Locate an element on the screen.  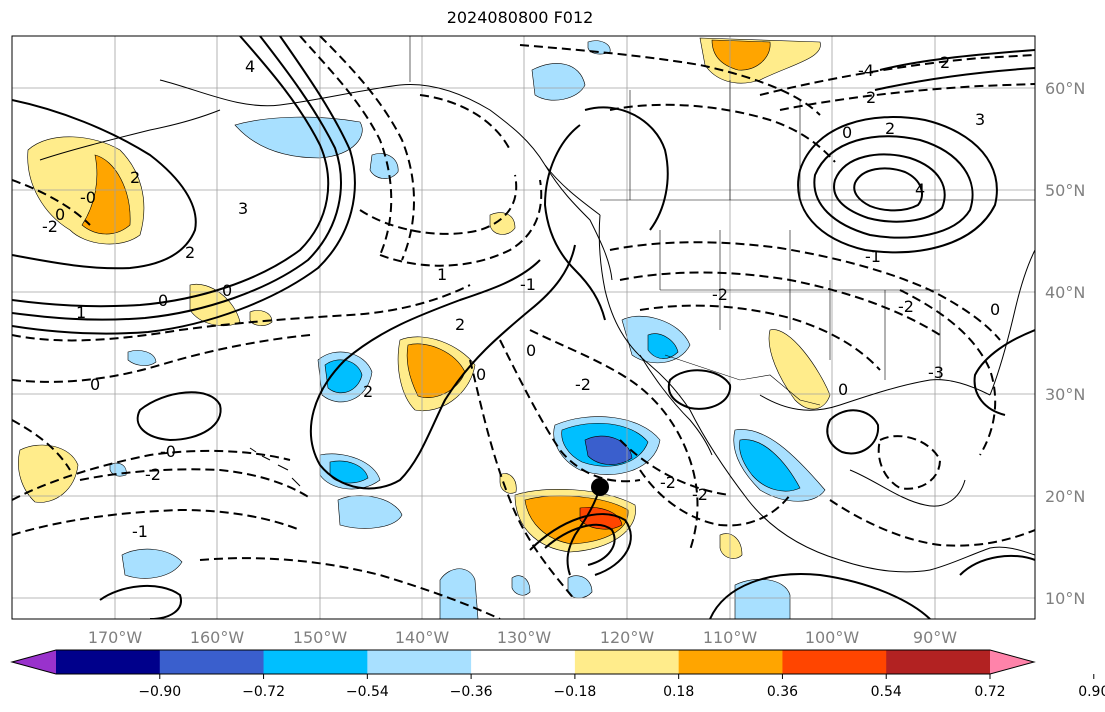
colorbar-extend-max is located at coordinates (1012, 662).